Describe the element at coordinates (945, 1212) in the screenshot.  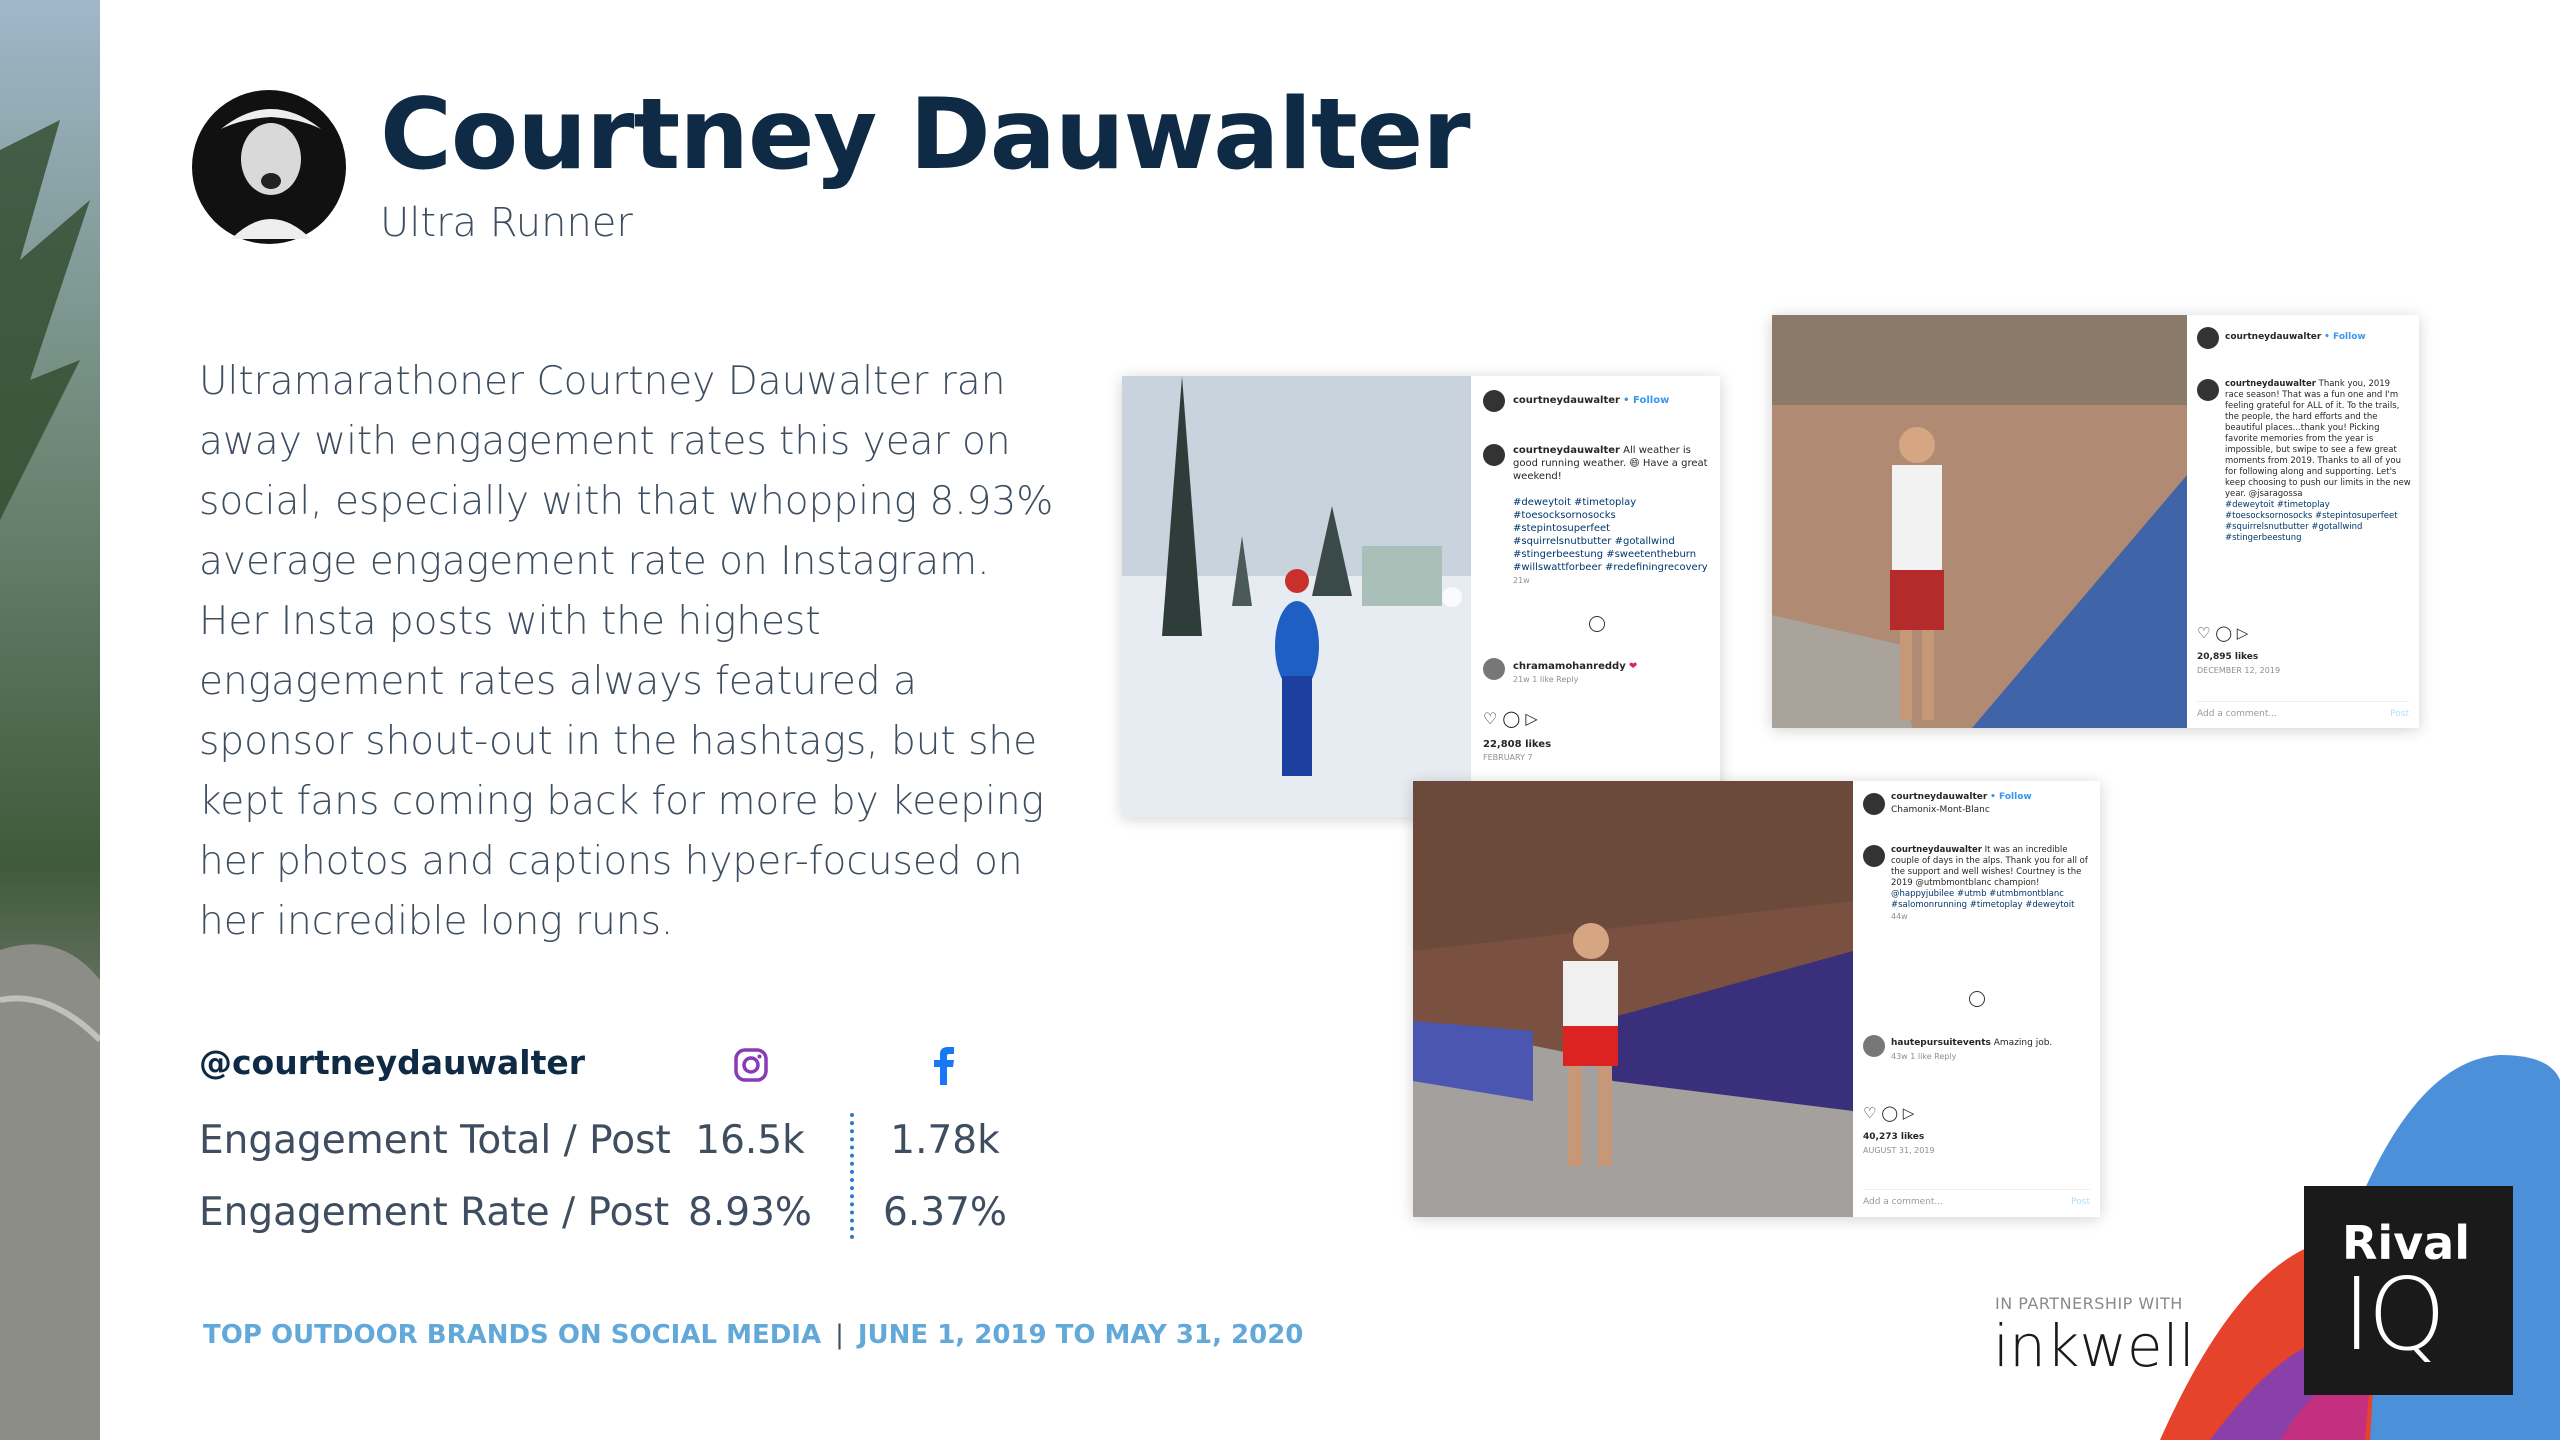
I see `facebook-value: 6.37%` at that location.